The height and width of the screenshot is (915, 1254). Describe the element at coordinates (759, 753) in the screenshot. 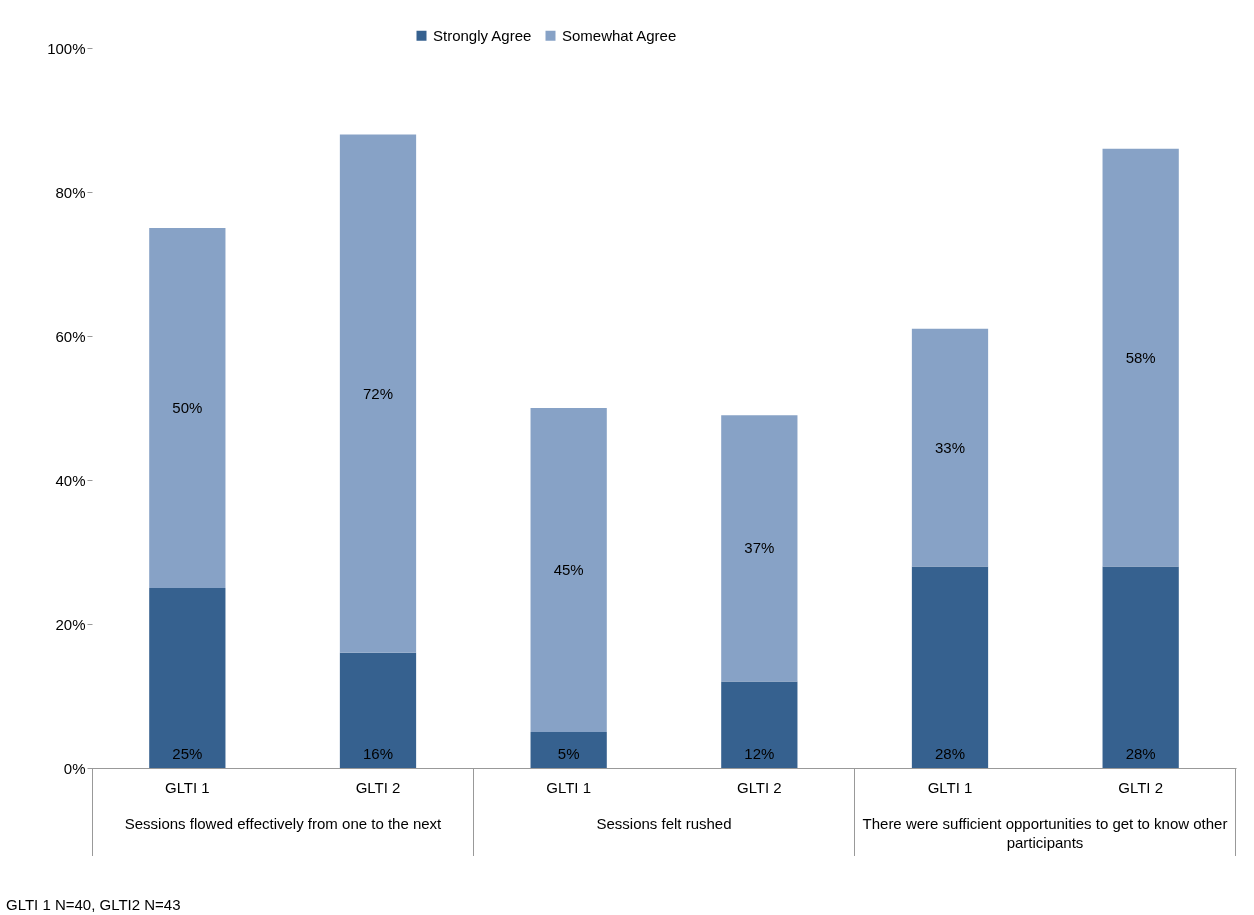

I see `data-label: 12%` at that location.